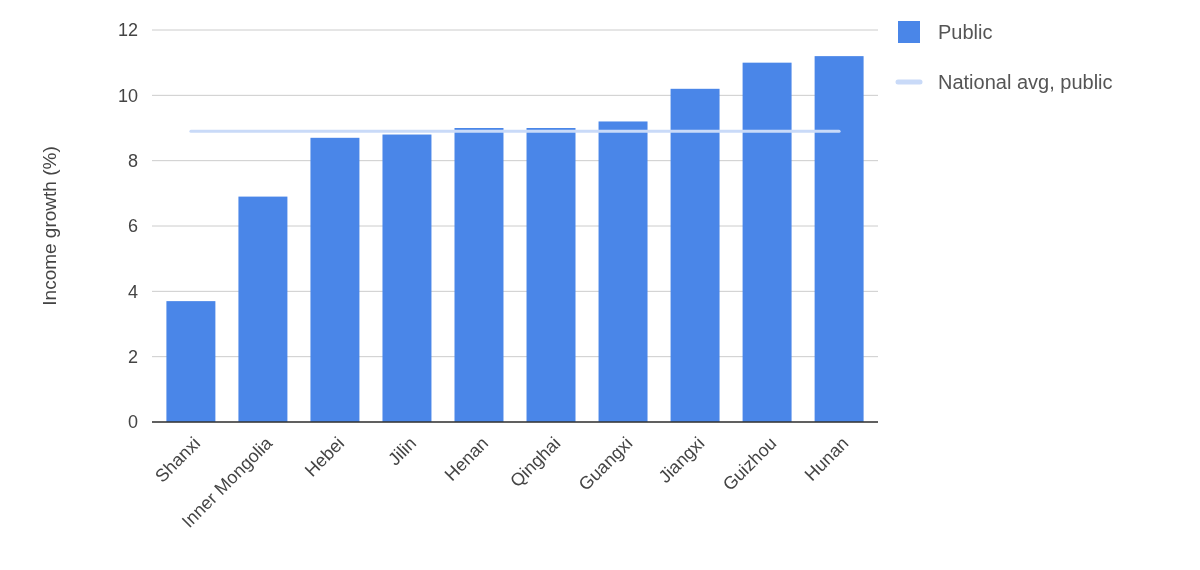  Describe the element at coordinates (132, 356) in the screenshot. I see `y-tick-label: 2` at that location.